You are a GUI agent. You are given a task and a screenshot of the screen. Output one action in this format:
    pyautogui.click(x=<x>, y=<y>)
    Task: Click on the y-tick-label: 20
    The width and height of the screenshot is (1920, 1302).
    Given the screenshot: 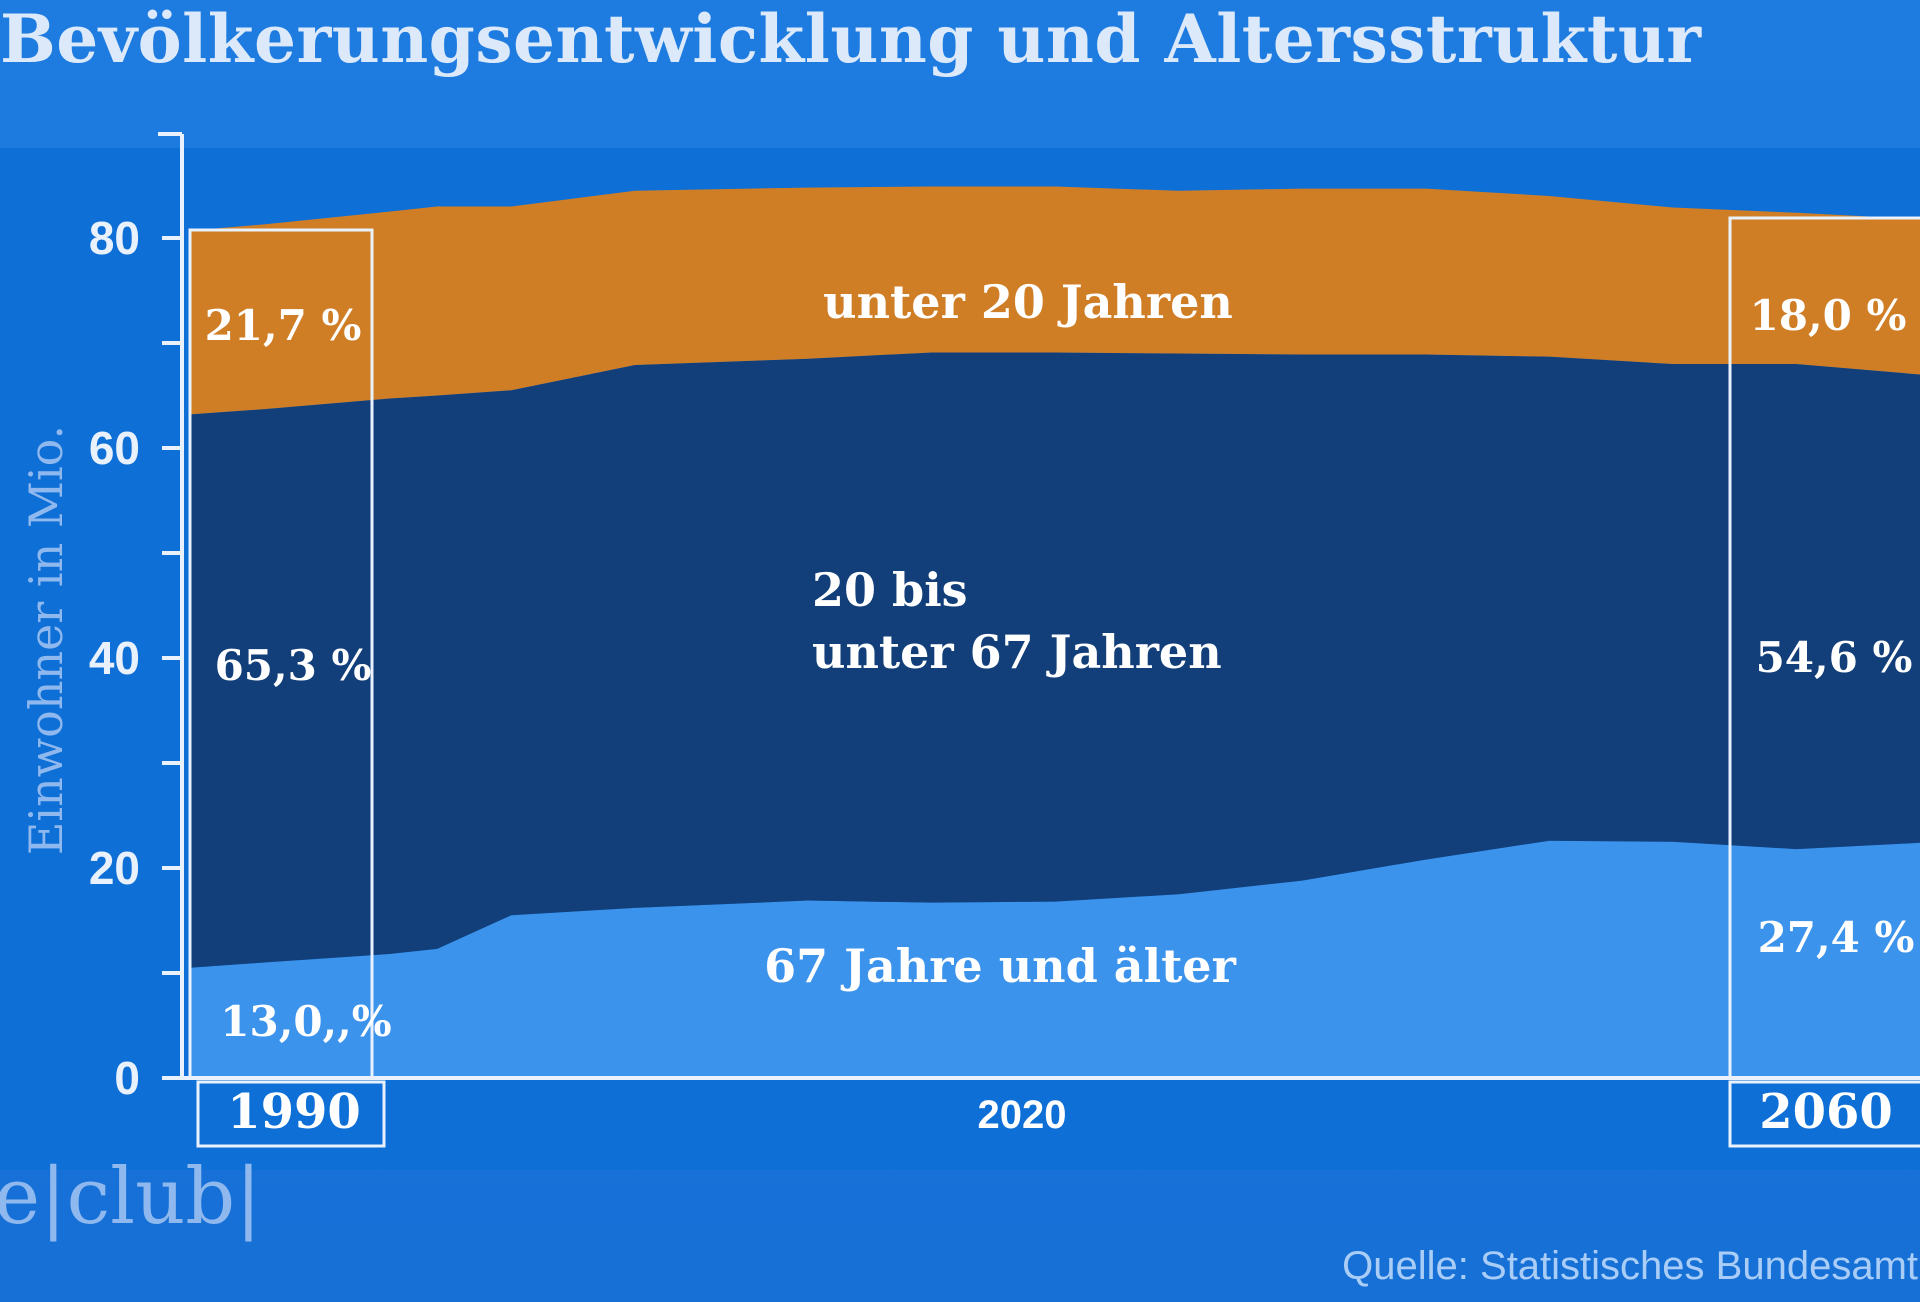 What is the action you would take?
    pyautogui.click(x=114, y=868)
    